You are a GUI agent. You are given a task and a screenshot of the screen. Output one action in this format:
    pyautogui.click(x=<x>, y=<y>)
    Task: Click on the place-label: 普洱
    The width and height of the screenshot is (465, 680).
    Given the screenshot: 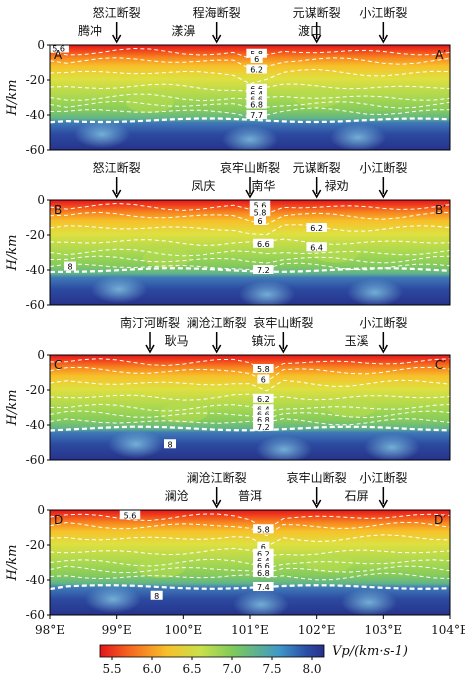 What is the action you would take?
    pyautogui.click(x=250, y=496)
    